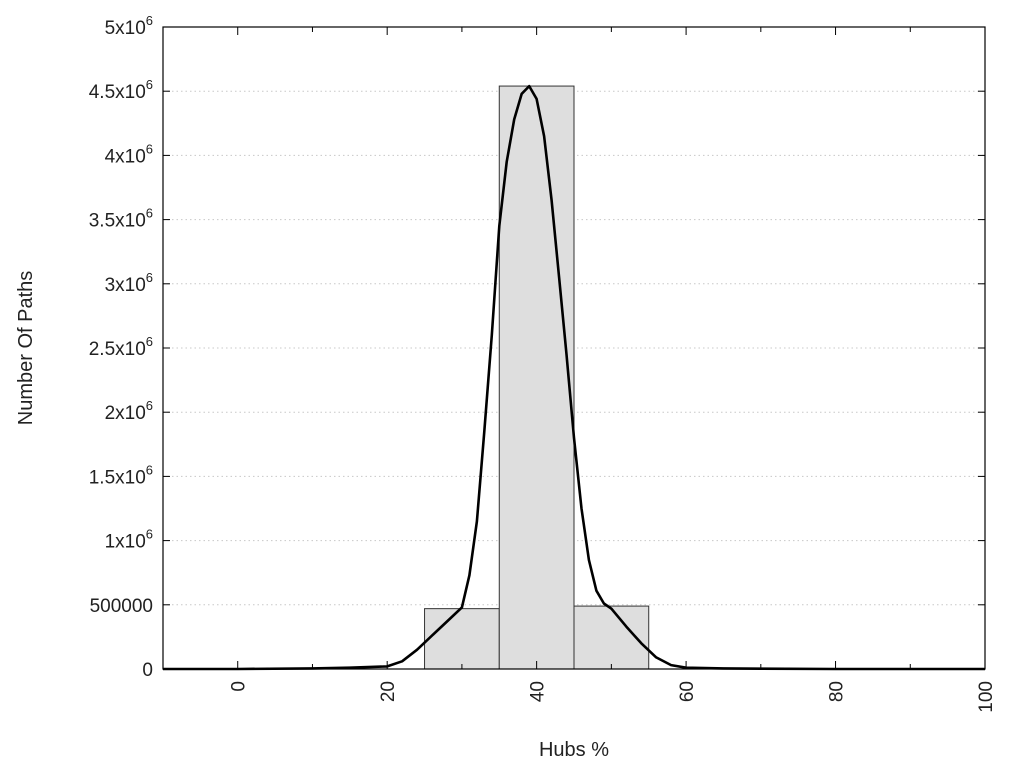 This screenshot has height=768, width=1024. I want to click on x-axis-label: Hubs %, so click(574, 750).